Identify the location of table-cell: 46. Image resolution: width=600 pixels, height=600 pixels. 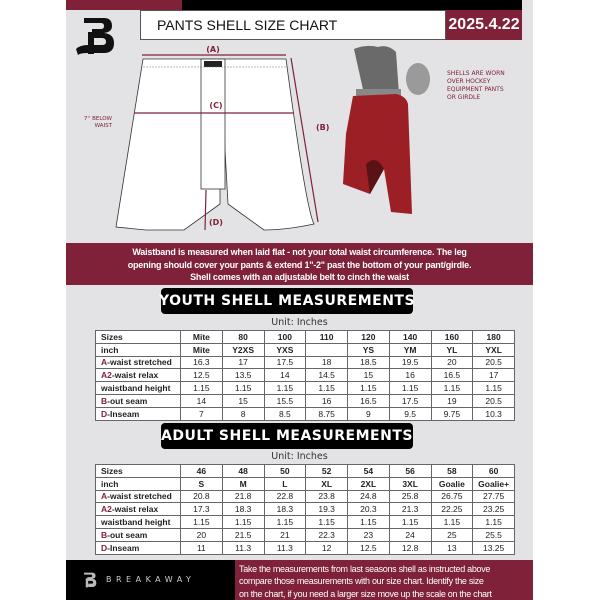
(201, 471).